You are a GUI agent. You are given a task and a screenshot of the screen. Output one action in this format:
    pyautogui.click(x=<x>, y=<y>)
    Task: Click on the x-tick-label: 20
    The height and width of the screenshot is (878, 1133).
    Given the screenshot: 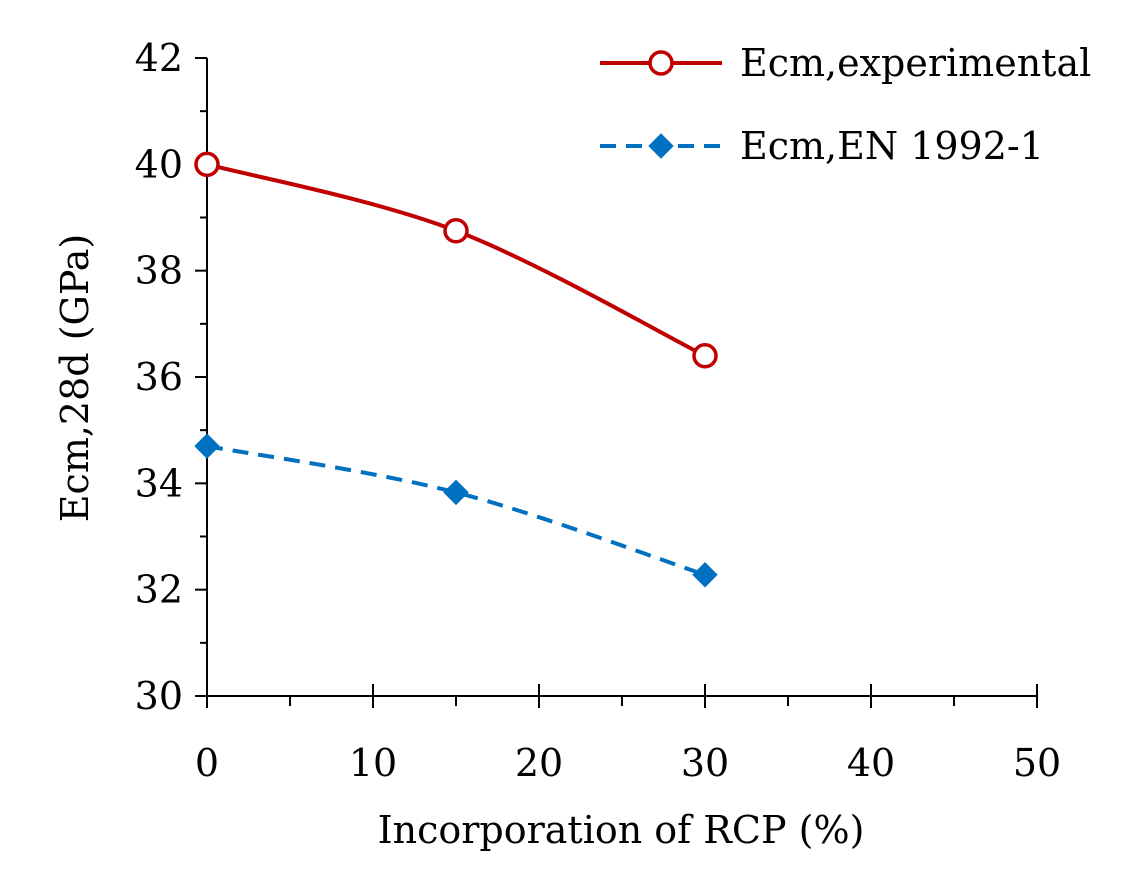 What is the action you would take?
    pyautogui.click(x=539, y=763)
    